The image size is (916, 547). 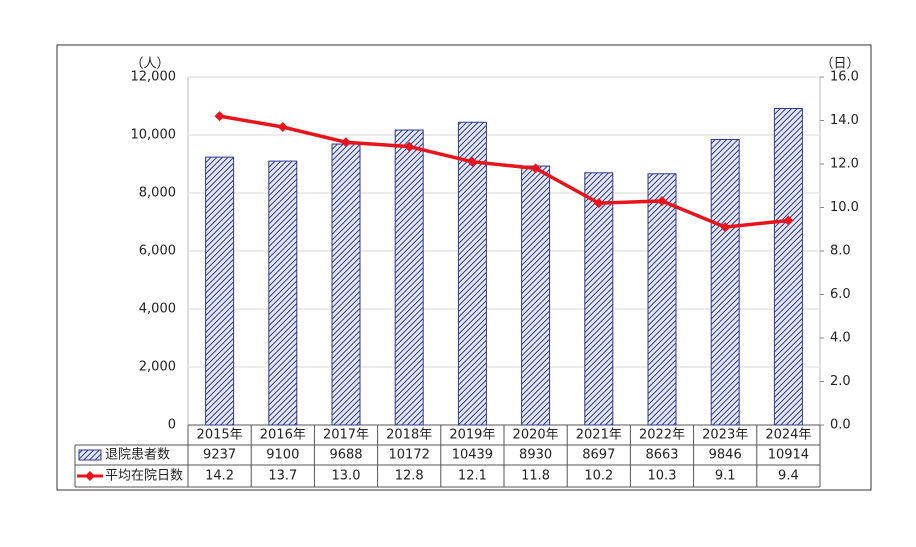 What do you see at coordinates (662, 435) in the screenshot?
I see `x-tick-label: 2022年` at bounding box center [662, 435].